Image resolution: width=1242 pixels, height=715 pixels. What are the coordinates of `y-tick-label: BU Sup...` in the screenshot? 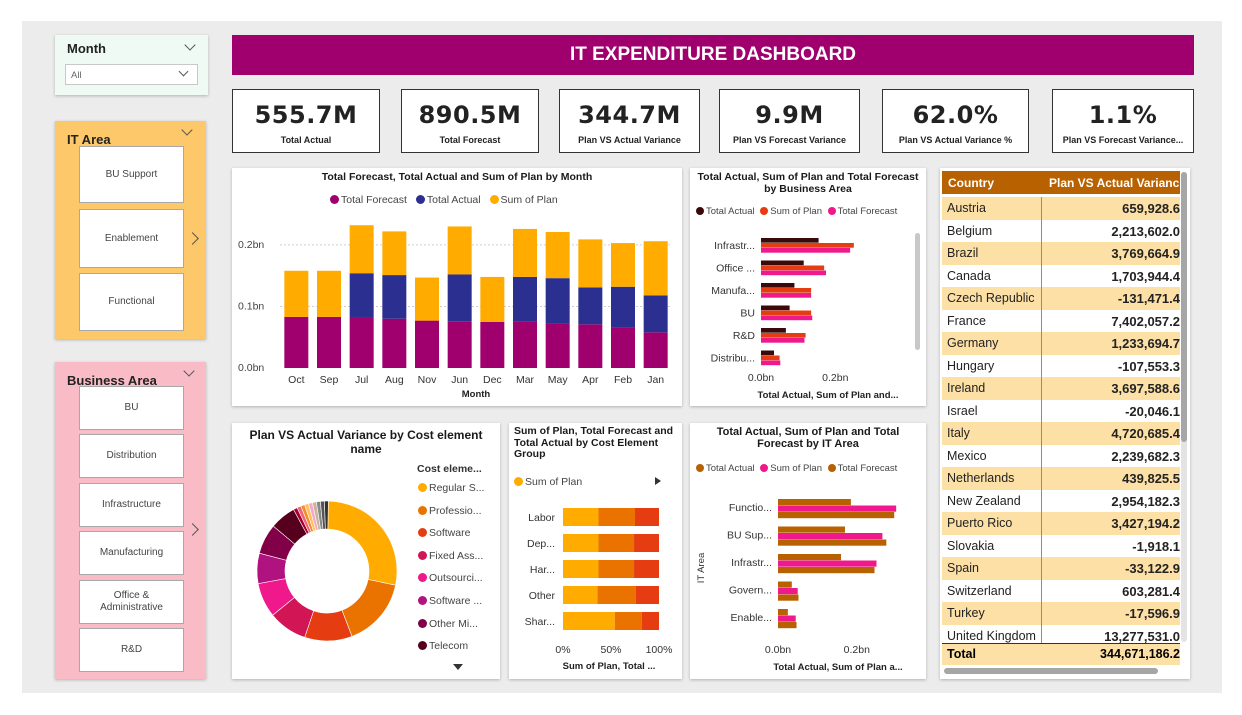 It's located at (749, 536).